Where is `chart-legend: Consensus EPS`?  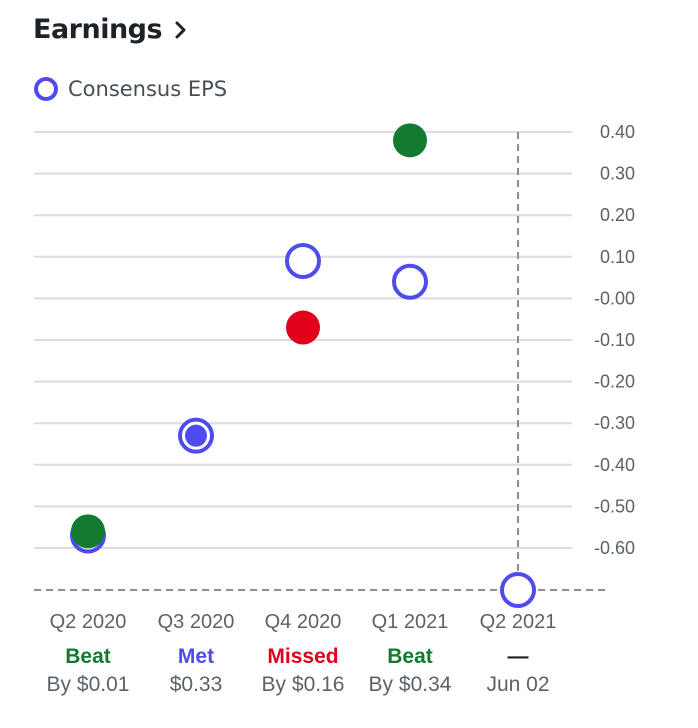 chart-legend: Consensus EPS is located at coordinates (130, 89).